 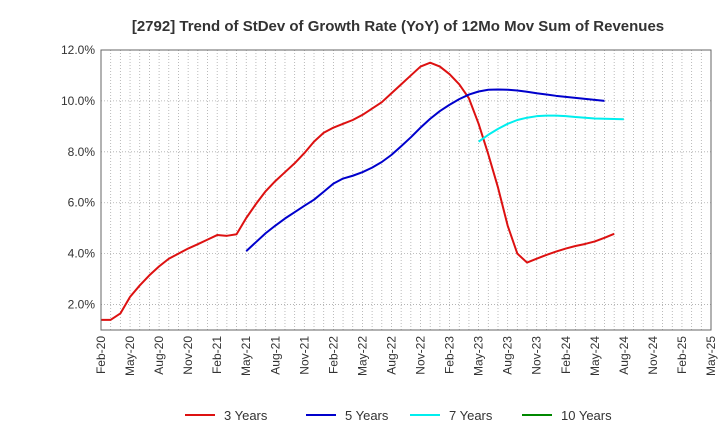 What do you see at coordinates (362, 356) in the screenshot?
I see `x-tick-label: May-22` at bounding box center [362, 356].